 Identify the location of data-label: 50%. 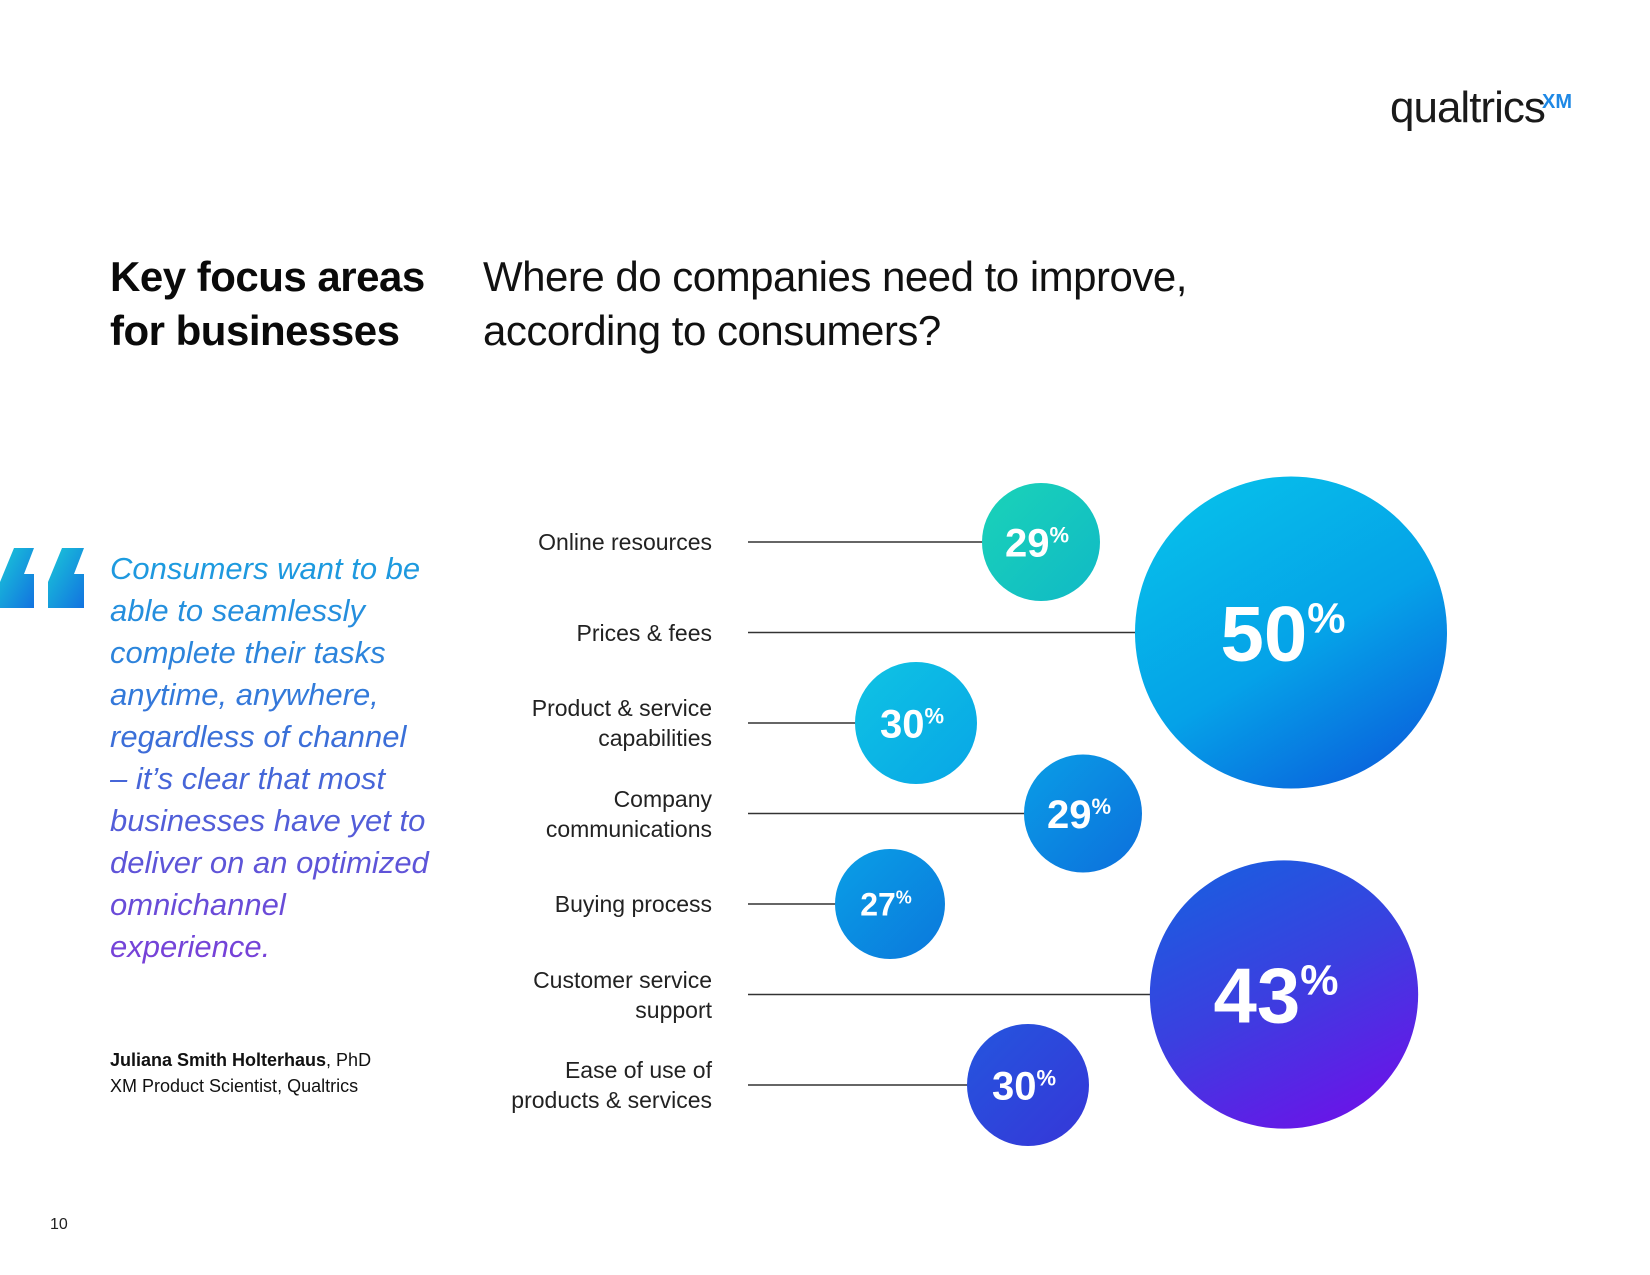
(1283, 634).